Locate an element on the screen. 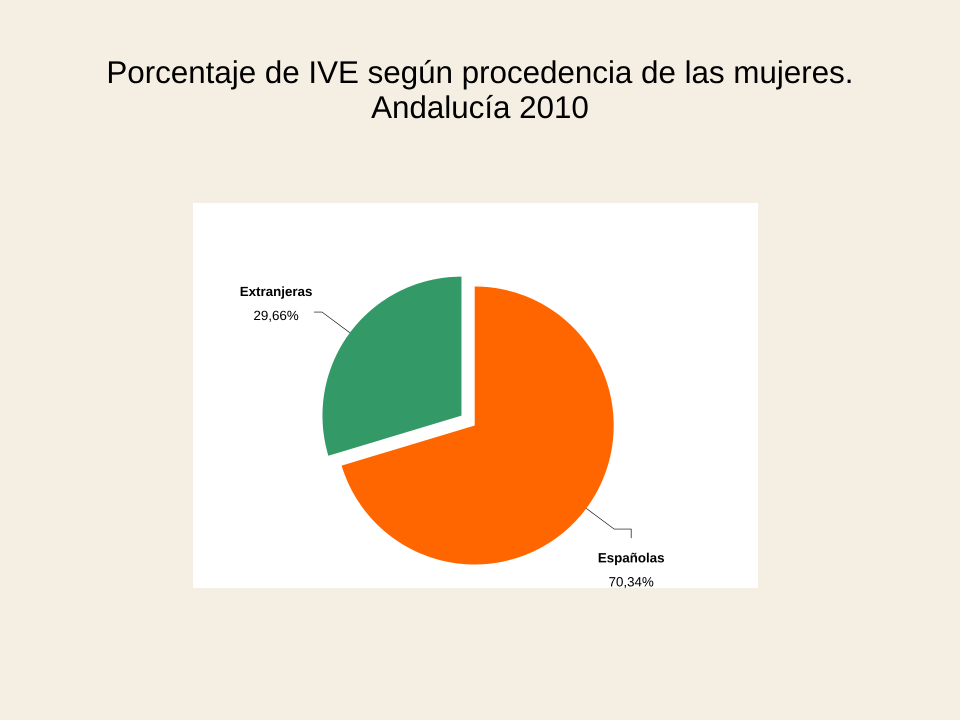 Image resolution: width=960 pixels, height=720 pixels. data-label: 29,66% is located at coordinates (276, 316).